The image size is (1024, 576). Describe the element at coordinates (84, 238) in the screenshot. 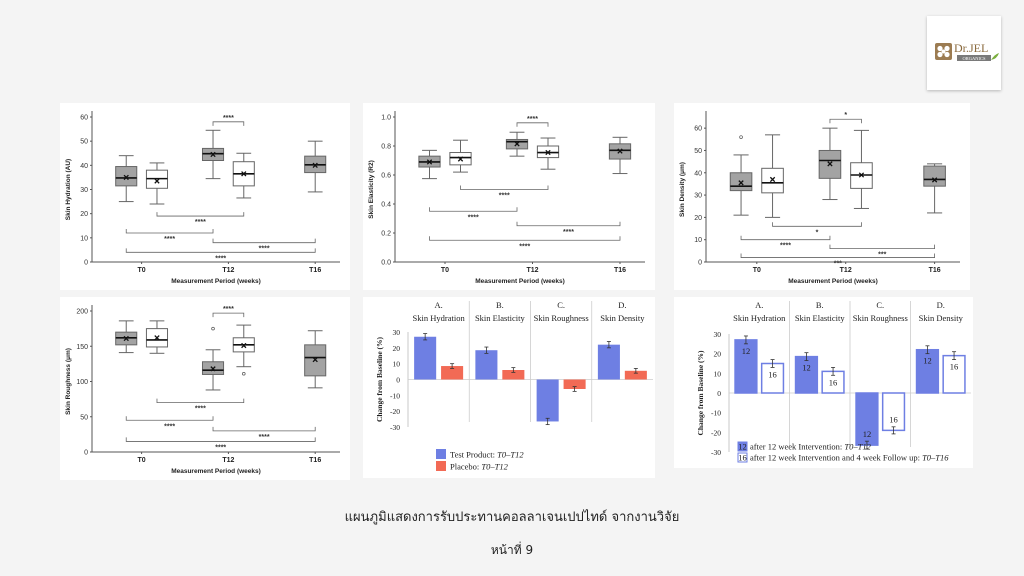

I see `y-tick-label: 10` at that location.